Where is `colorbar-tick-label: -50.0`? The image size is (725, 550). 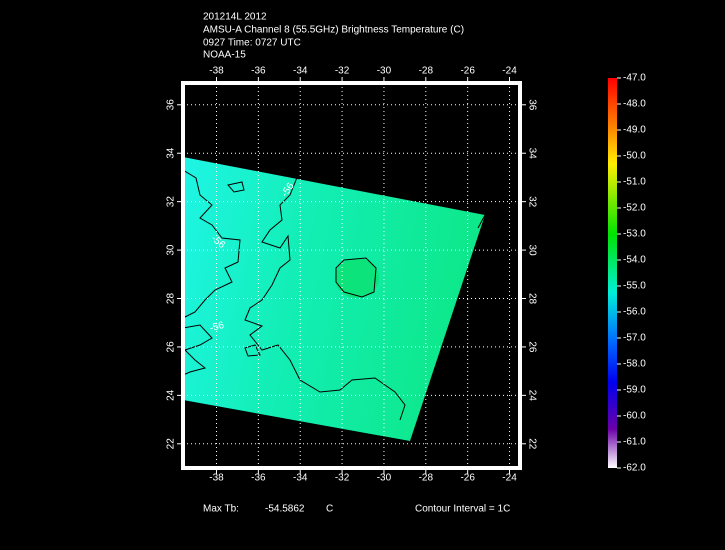
colorbar-tick-label: -50.0 is located at coordinates (634, 156).